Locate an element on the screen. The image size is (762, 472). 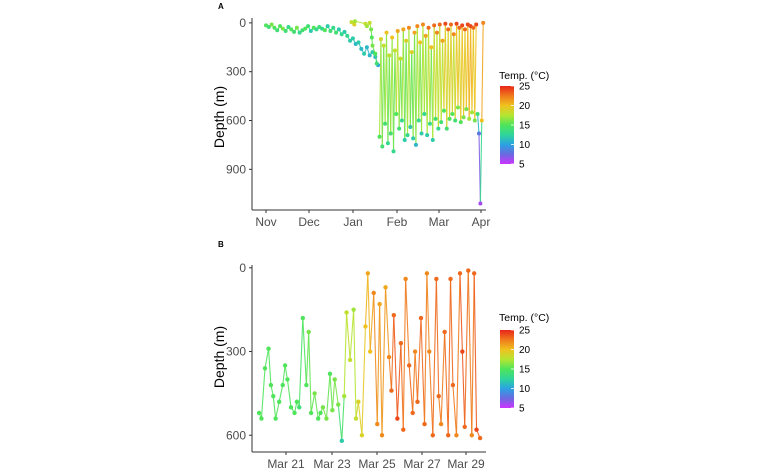
y-tick-label: 600 is located at coordinates (236, 121).